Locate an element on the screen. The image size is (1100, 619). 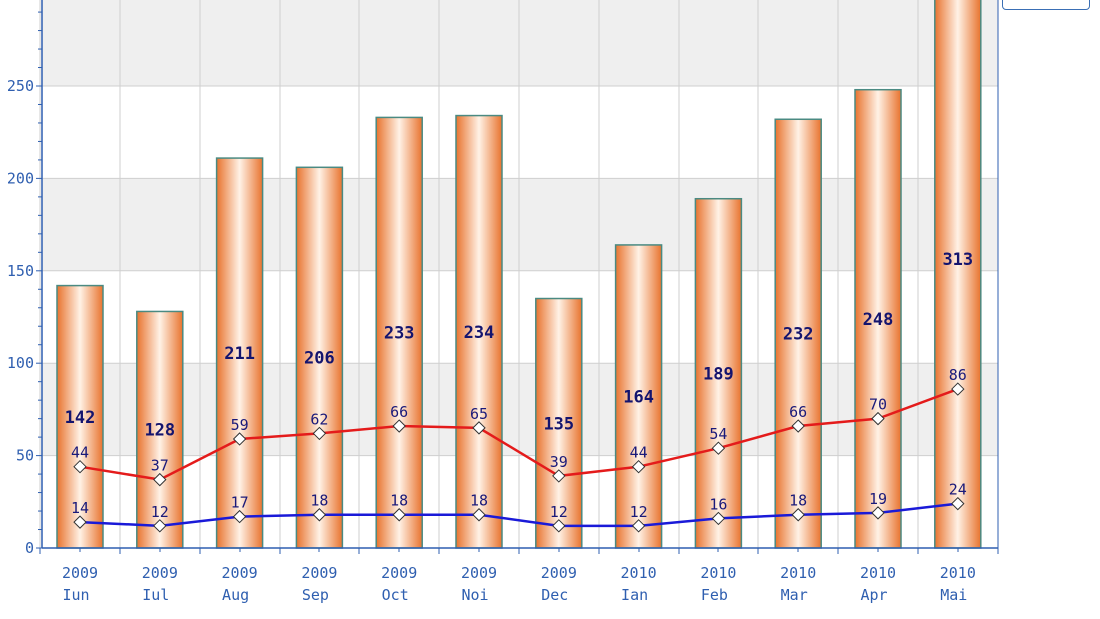
point-value-label: 39 is located at coordinates (559, 462).